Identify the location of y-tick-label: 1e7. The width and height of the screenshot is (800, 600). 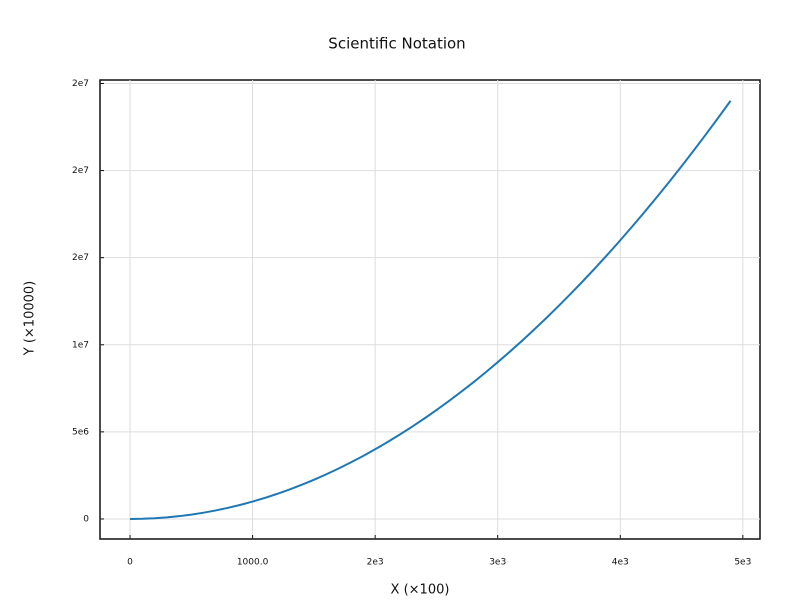
(80, 345).